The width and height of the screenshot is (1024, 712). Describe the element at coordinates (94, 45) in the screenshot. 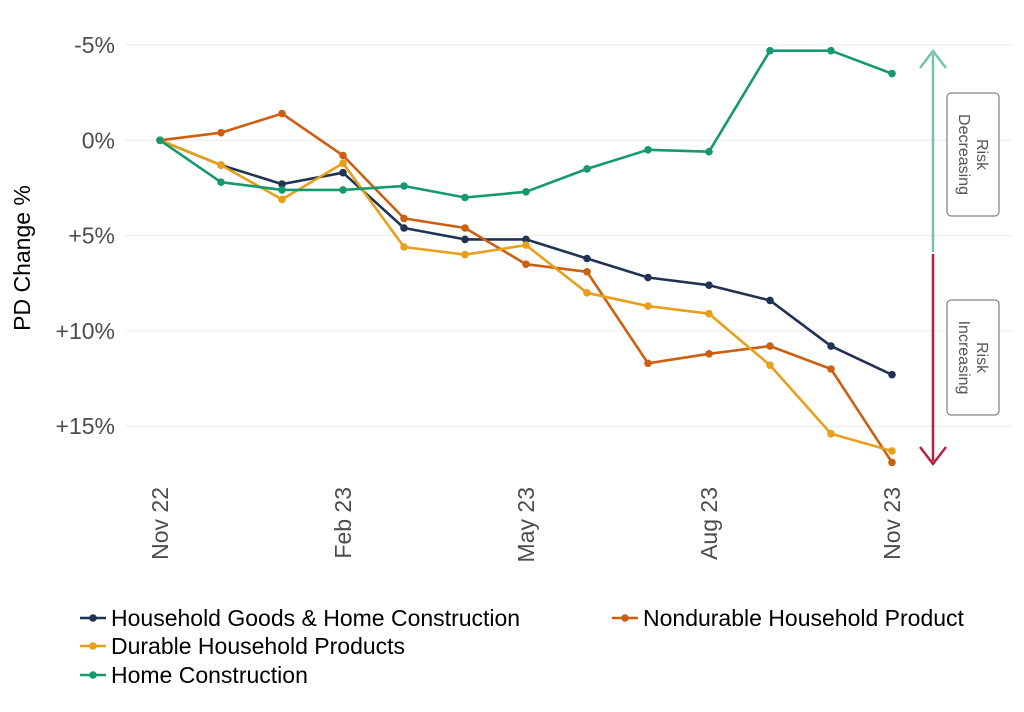

I see `y-tick-label: -5%` at that location.